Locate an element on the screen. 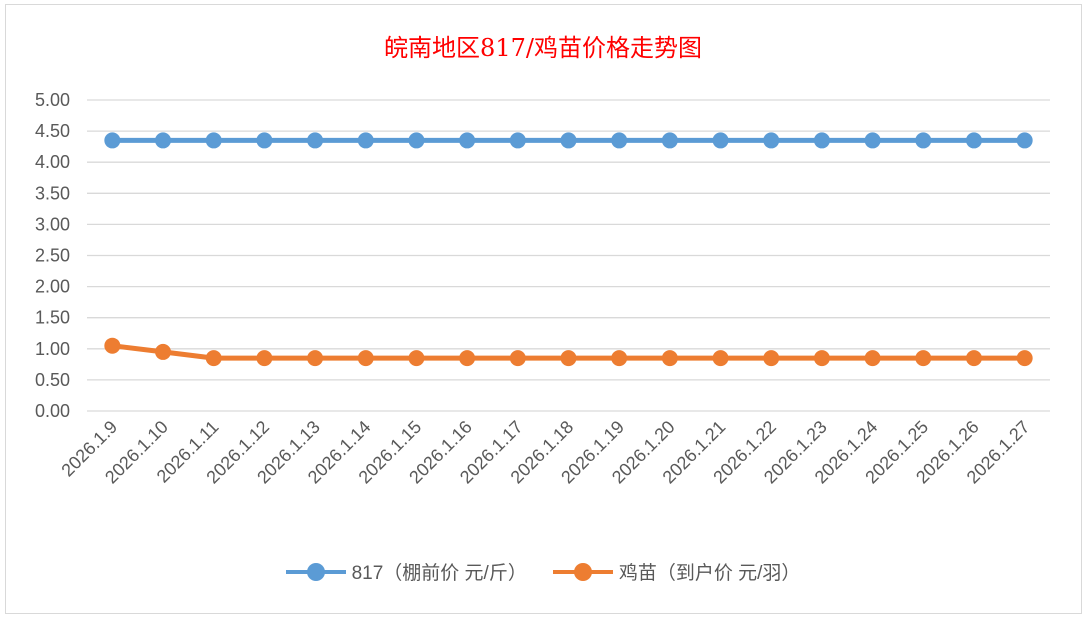 Image resolution: width=1086 pixels, height=618 pixels. chart-title: 皖南地区817/鸡苗价格走势图 is located at coordinates (543, 48).